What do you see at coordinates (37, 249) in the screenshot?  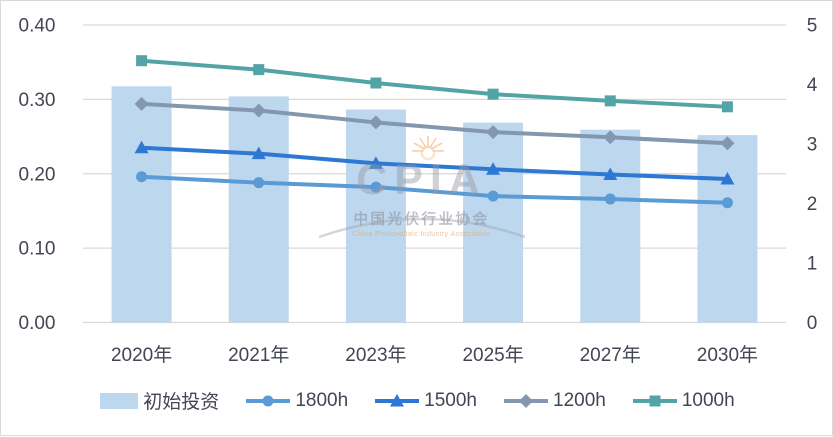 I see `left-axis-tick-label: 0.10` at bounding box center [37, 249].